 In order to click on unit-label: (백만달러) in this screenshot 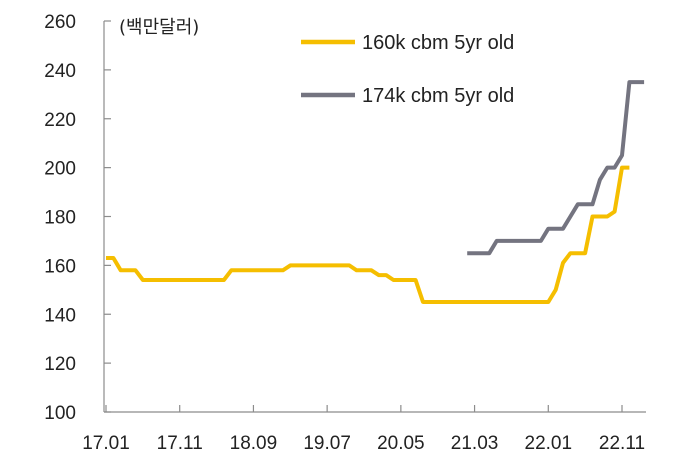, I will do `click(159, 27)`.